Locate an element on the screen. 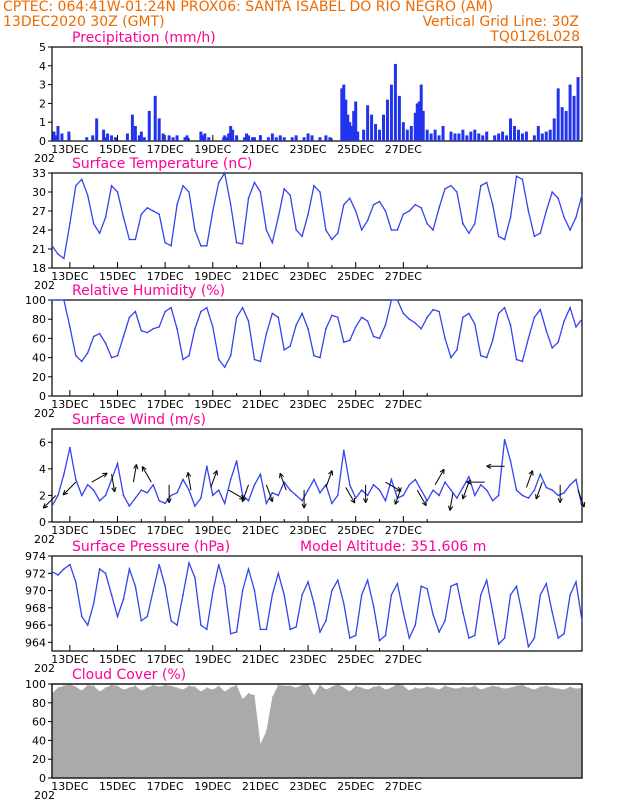  y-tick-label: 20 is located at coordinates (39, 377).